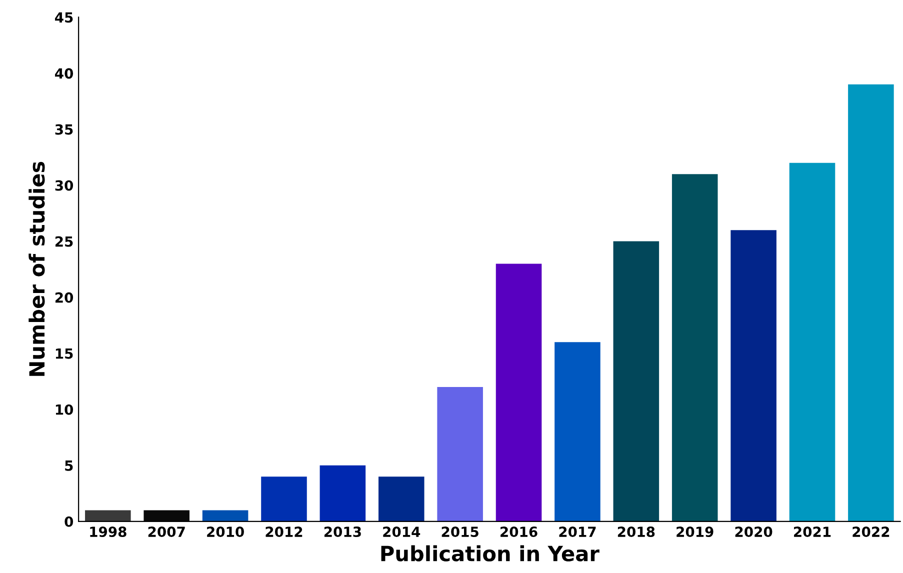 The image size is (903, 573). What do you see at coordinates (519, 532) in the screenshot?
I see `x-tick-label: 2016` at bounding box center [519, 532].